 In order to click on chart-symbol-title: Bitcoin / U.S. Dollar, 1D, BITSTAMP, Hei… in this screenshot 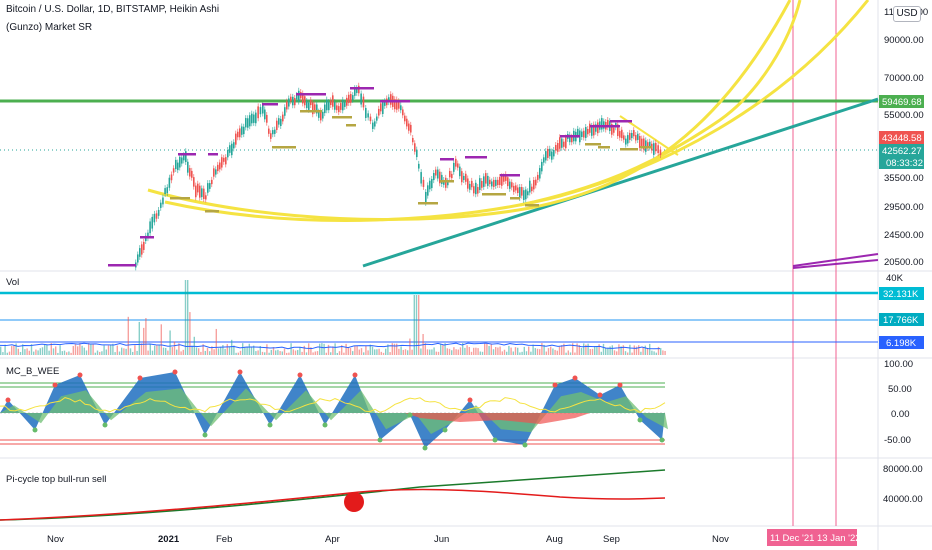, I will do `click(113, 9)`.